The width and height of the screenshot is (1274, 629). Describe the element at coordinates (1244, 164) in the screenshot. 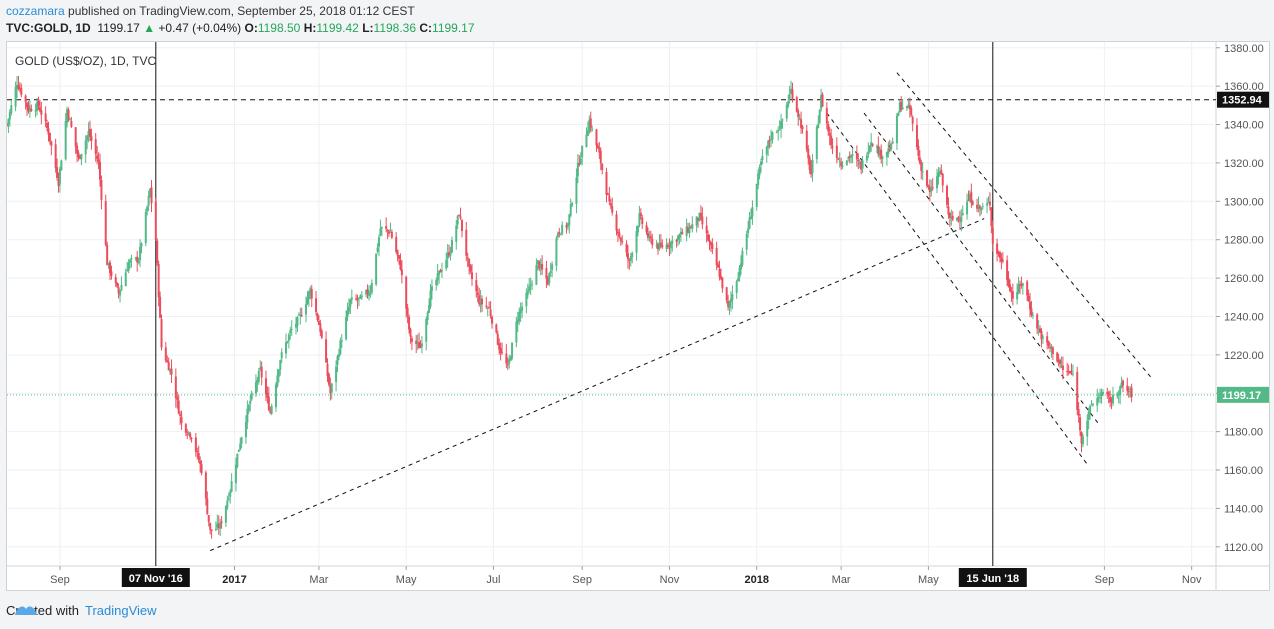

I see `y-tick-label: 1320.00` at that location.